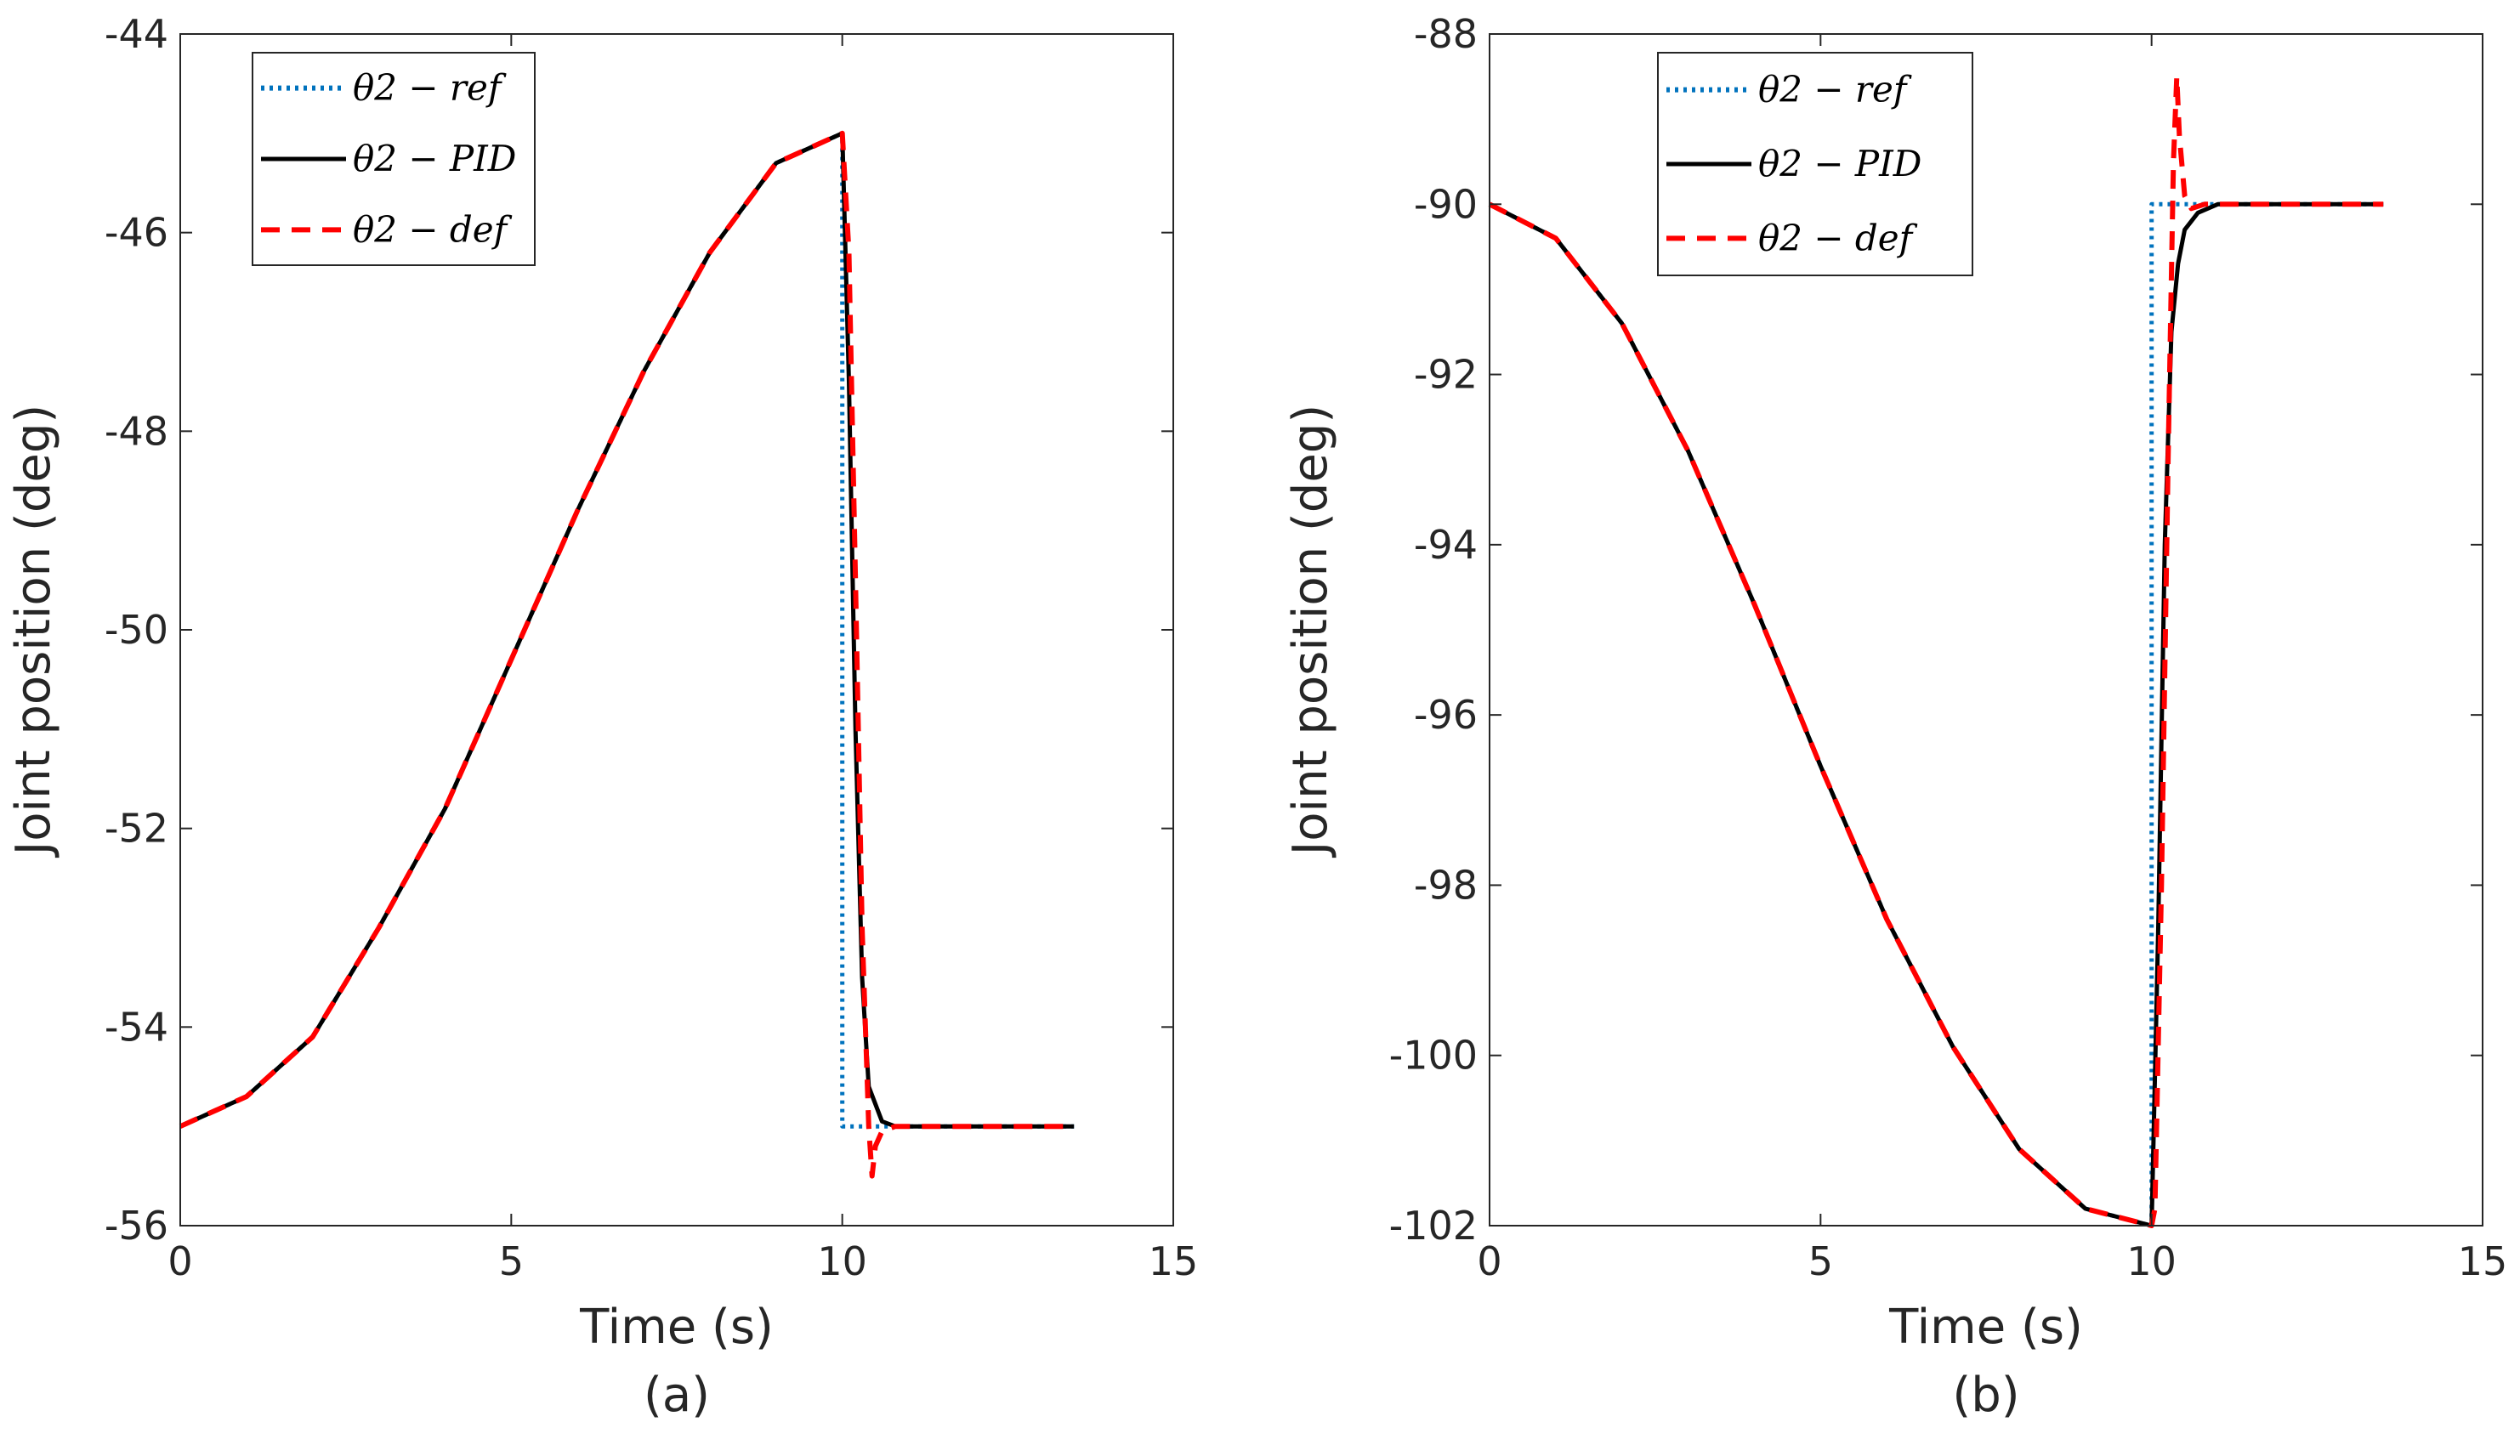 This screenshot has height=1456, width=2520. Describe the element at coordinates (1434, 1226) in the screenshot. I see `y-tick-label: -102` at that location.